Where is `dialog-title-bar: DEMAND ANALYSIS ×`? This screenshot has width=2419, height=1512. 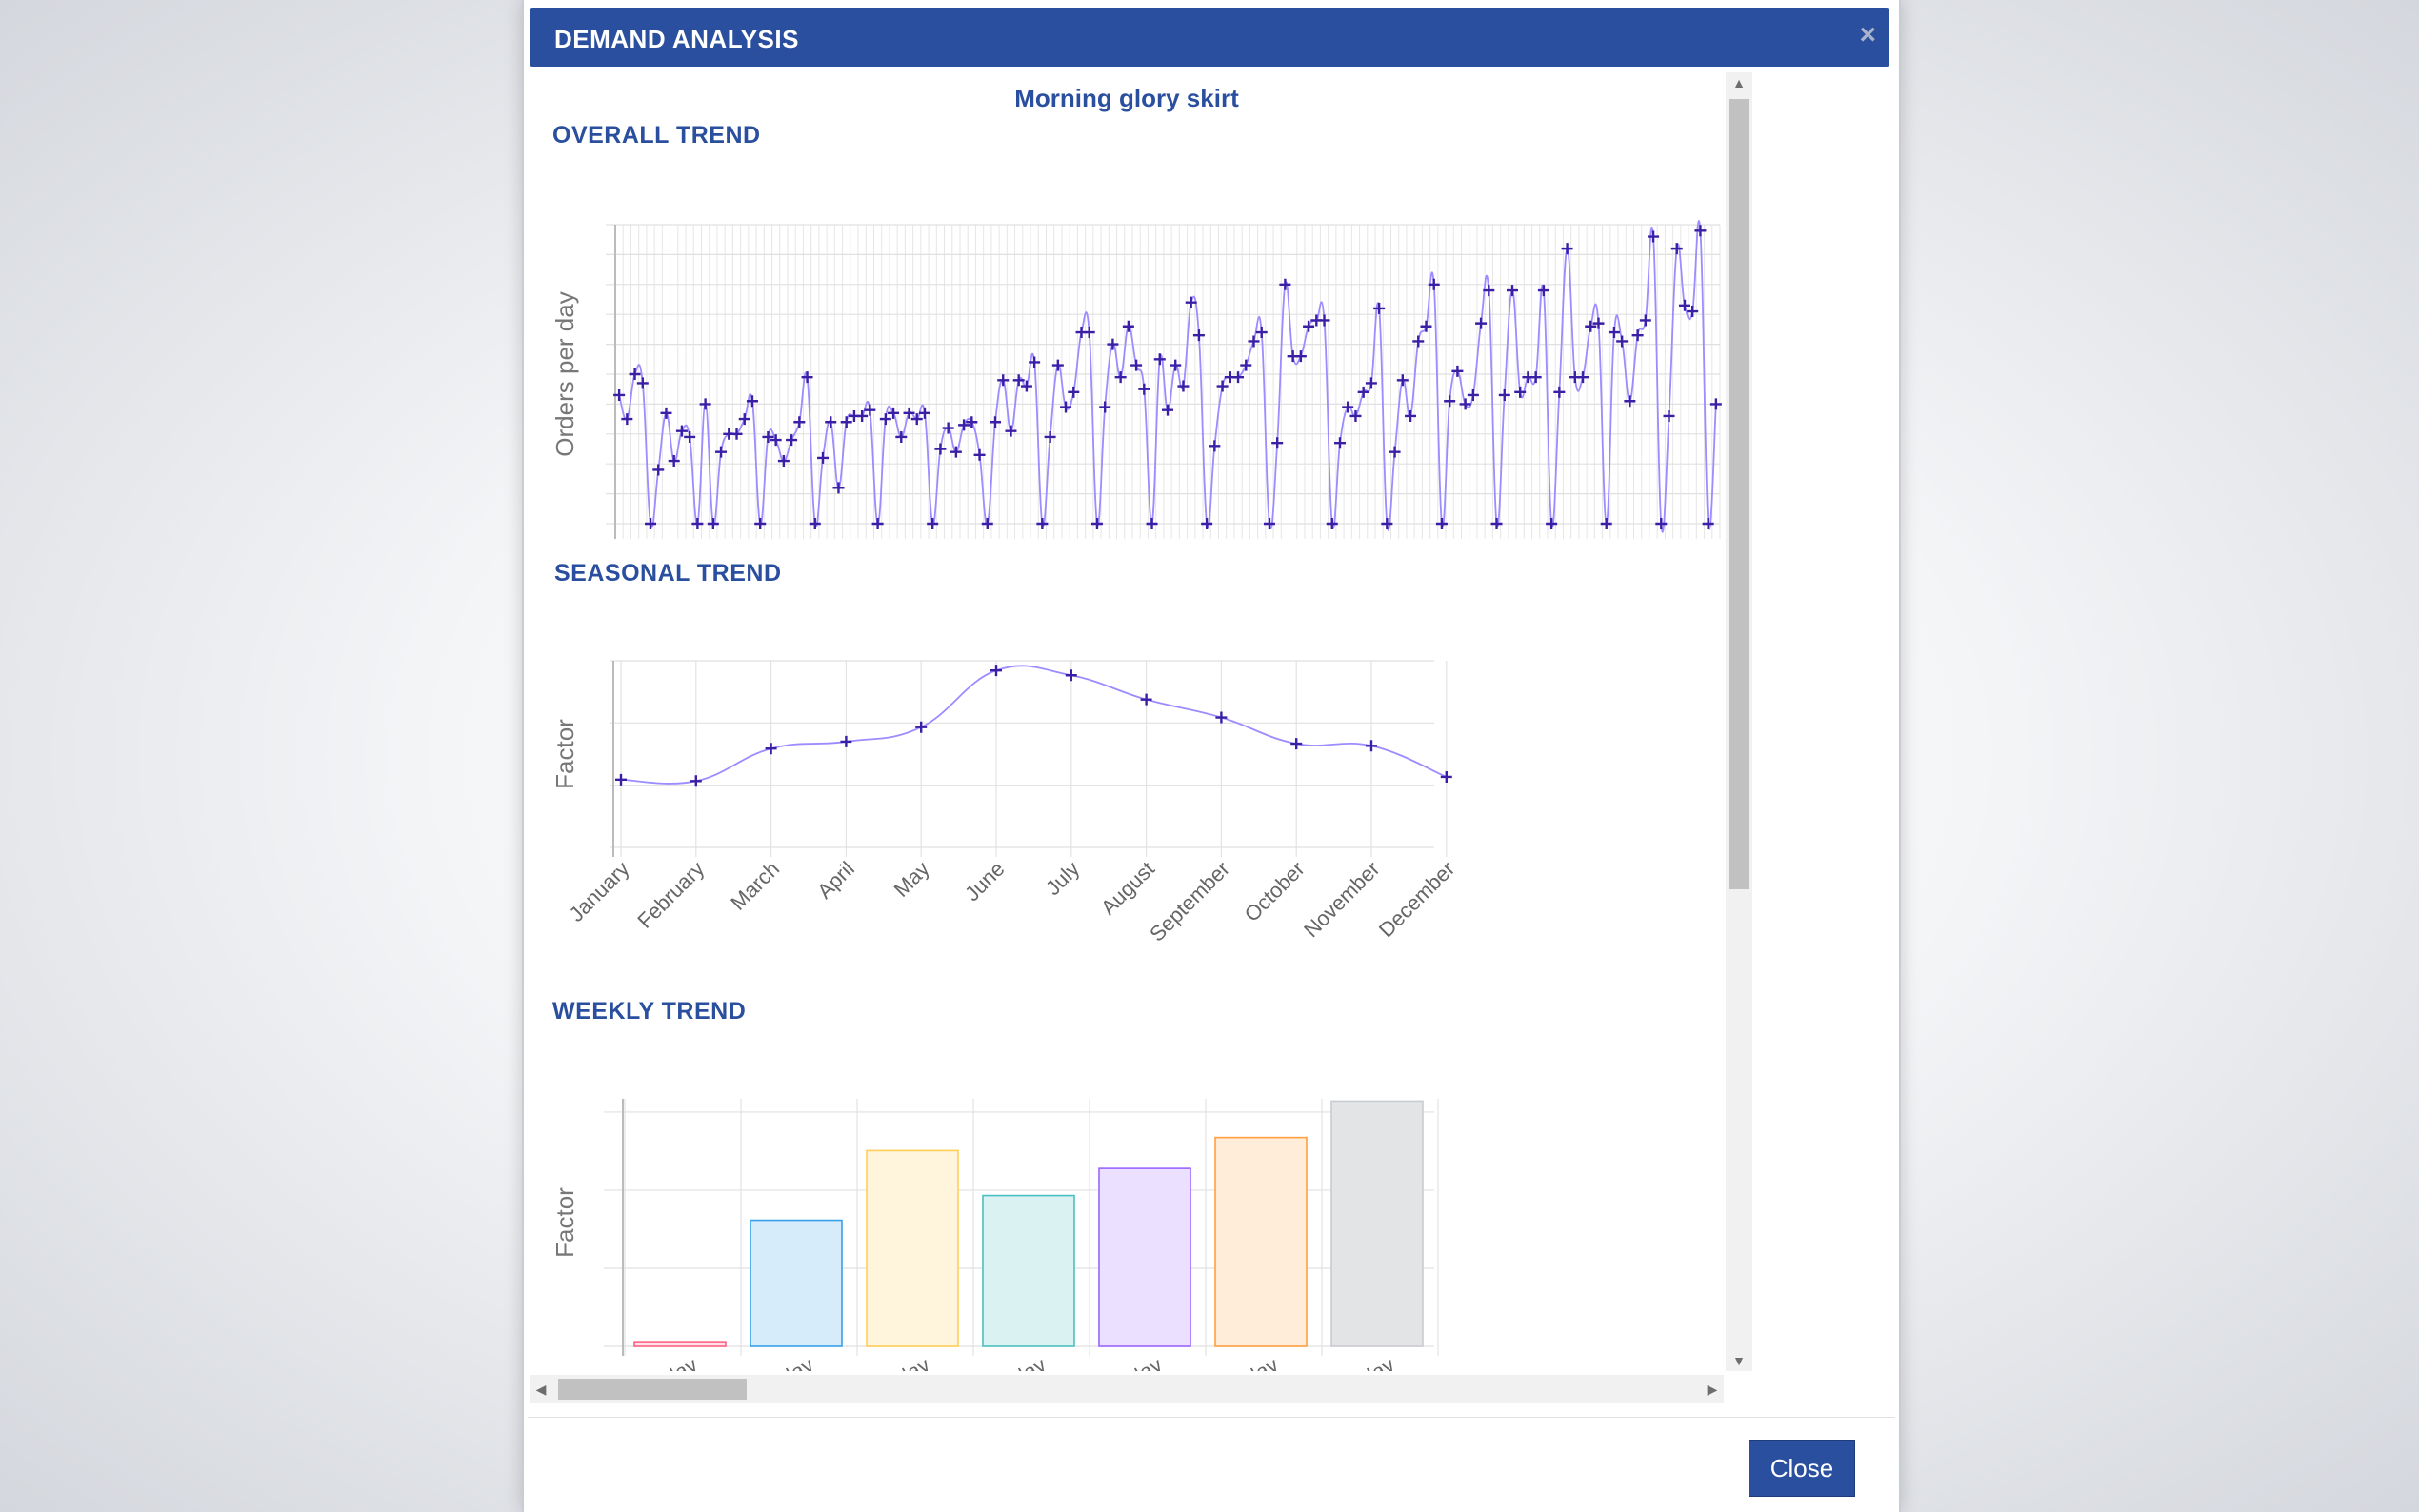
dialog-title-bar: DEMAND ANALYSIS × is located at coordinates (1209, 37).